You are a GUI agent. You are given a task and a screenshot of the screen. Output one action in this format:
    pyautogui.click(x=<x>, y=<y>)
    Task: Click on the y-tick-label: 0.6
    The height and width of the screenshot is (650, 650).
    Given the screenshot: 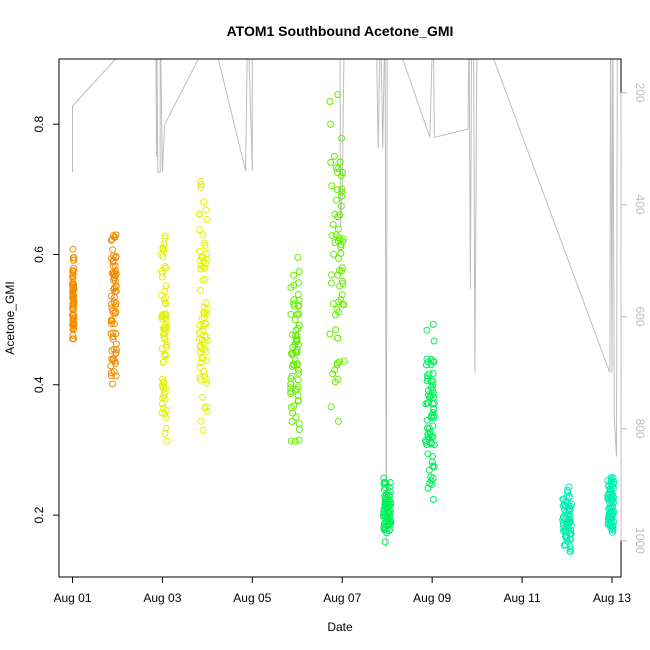 What is the action you would take?
    pyautogui.click(x=39, y=254)
    